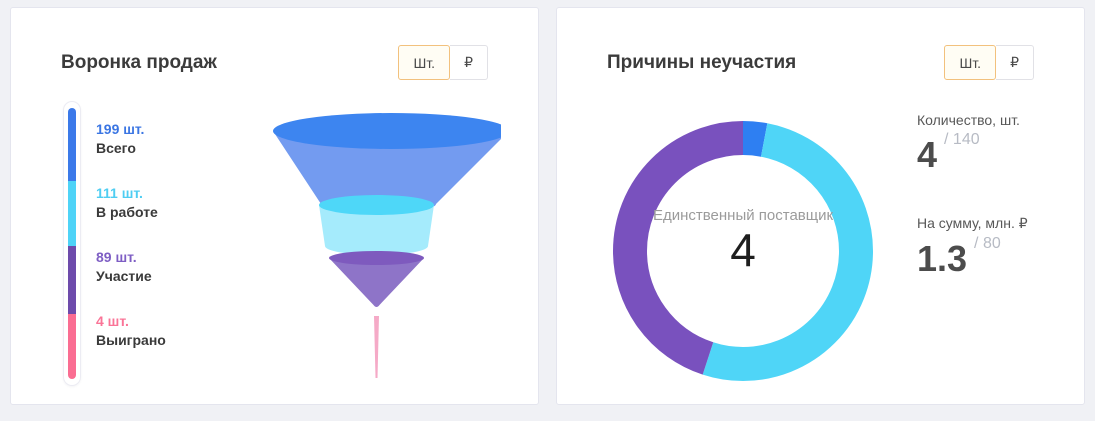  I want to click on legend-label: Всего, so click(116, 148).